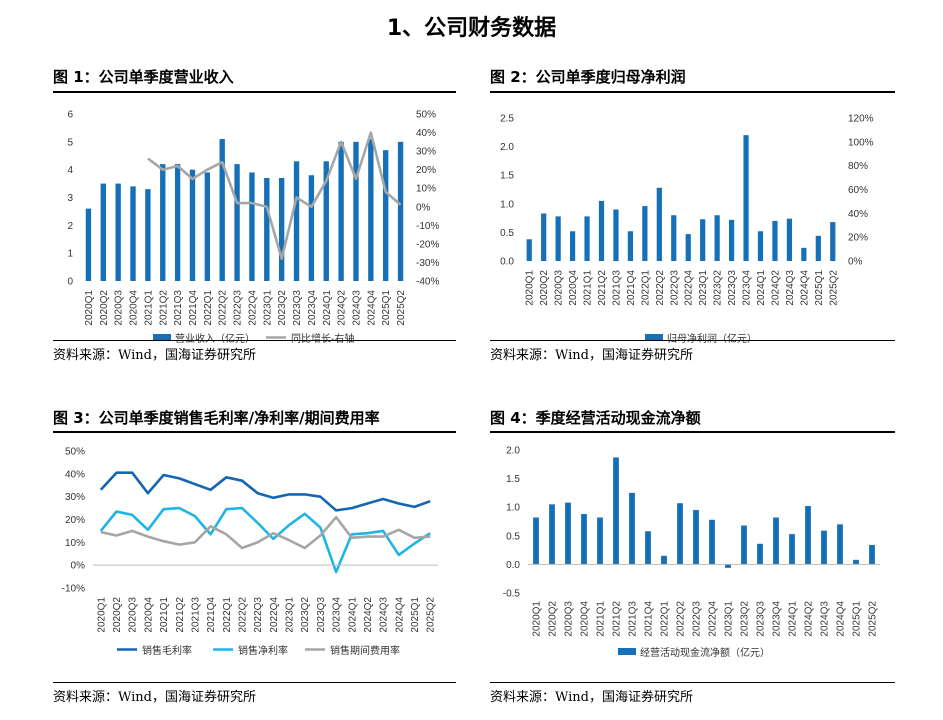  I want to click on figure-1-source: 资料来源：Wind，国海证券研究所, so click(154, 355).